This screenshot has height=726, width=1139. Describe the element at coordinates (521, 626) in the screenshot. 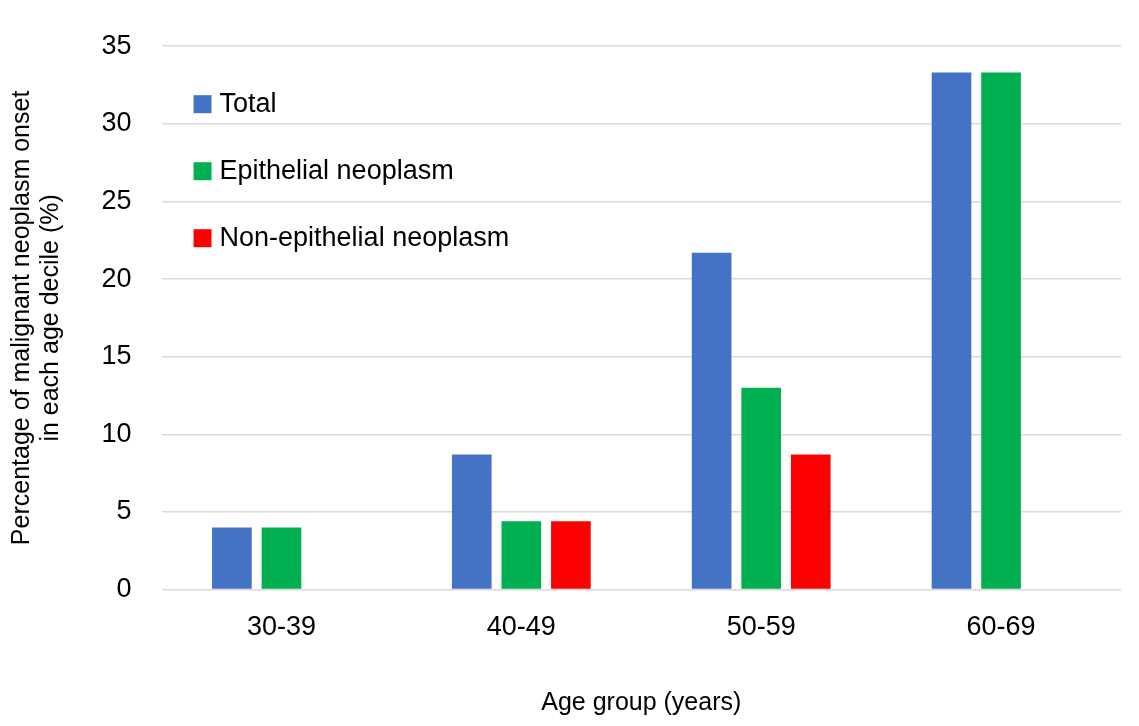

I see `x-tick-label: 40-49` at that location.